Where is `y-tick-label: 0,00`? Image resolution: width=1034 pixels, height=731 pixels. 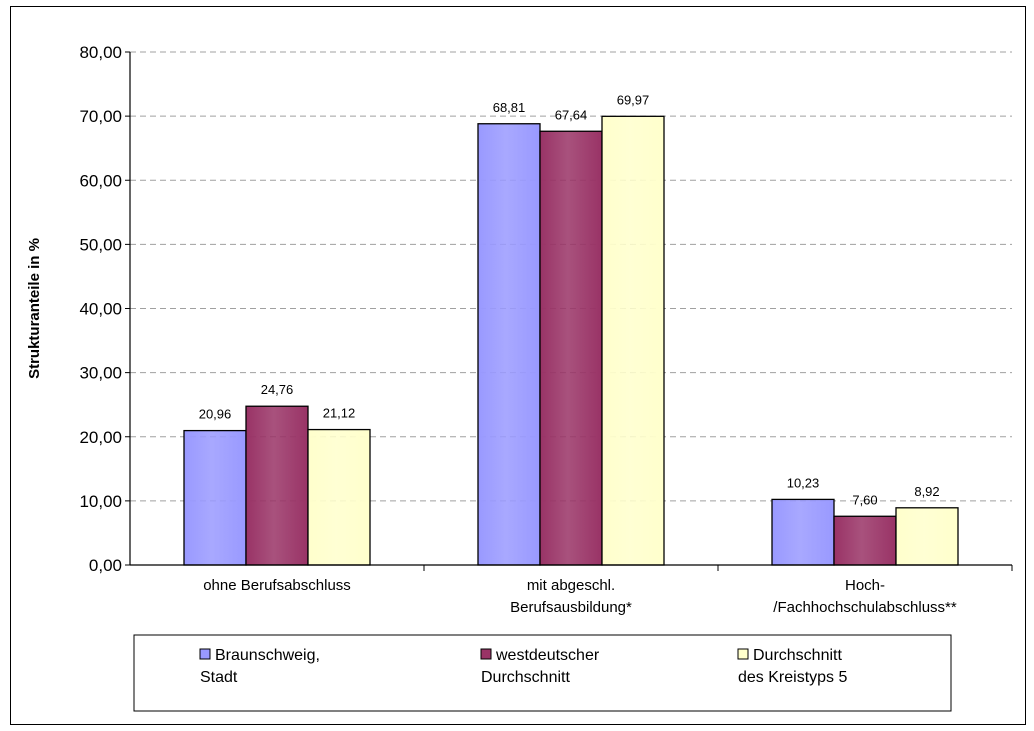
y-tick-label: 0,00 is located at coordinates (105, 565).